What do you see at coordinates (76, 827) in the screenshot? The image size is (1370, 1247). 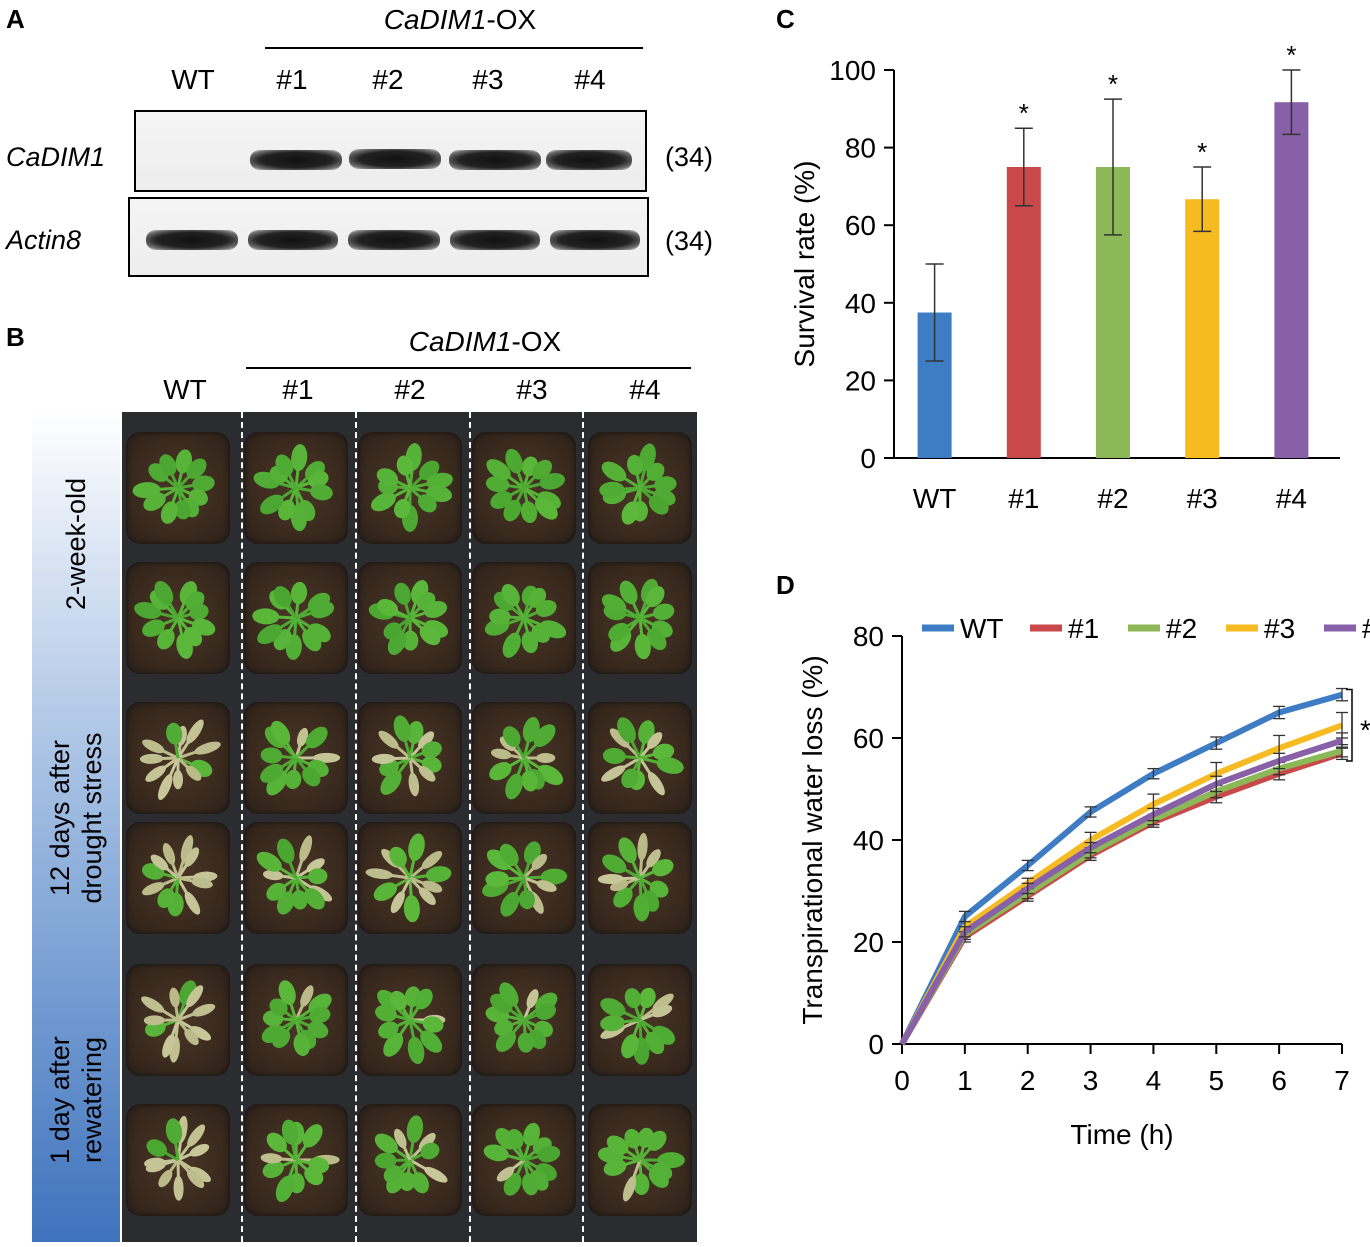 I see `condition-banner` at bounding box center [76, 827].